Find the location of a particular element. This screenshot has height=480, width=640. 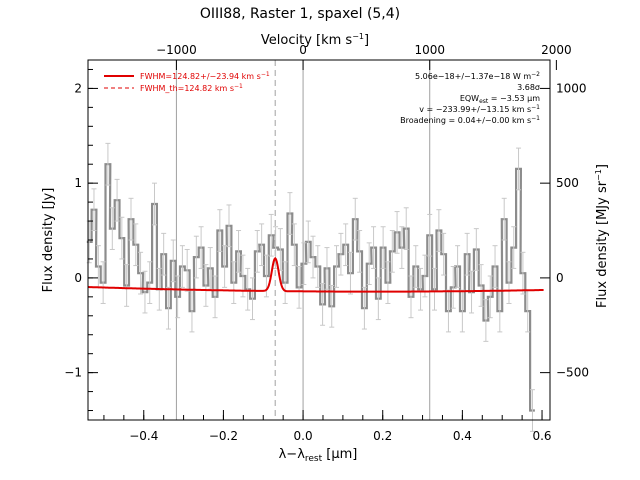

x-tick-label: −0.2 is located at coordinates (223, 436).